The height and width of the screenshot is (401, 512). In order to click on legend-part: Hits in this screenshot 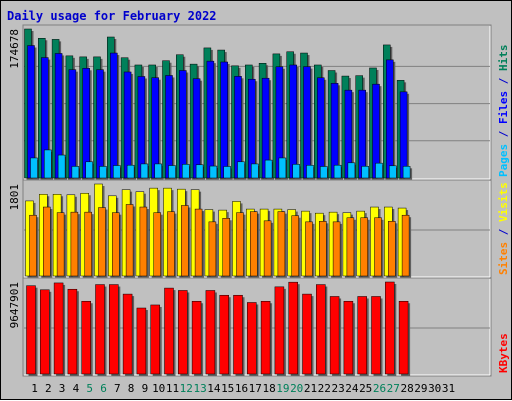, I will do `click(503, 58)`.